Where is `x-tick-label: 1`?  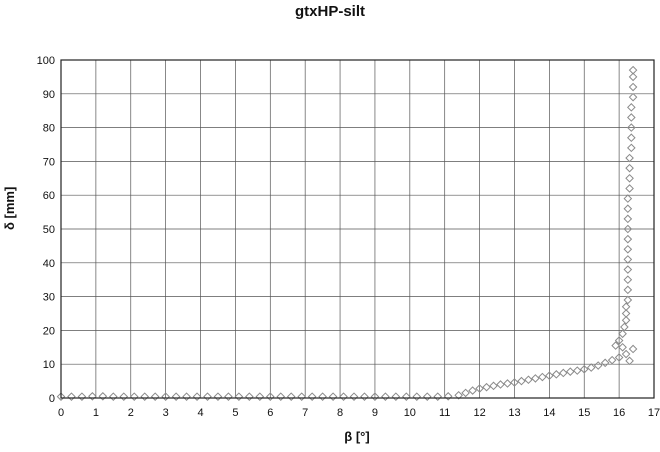
x-tick-label: 1 is located at coordinates (96, 413).